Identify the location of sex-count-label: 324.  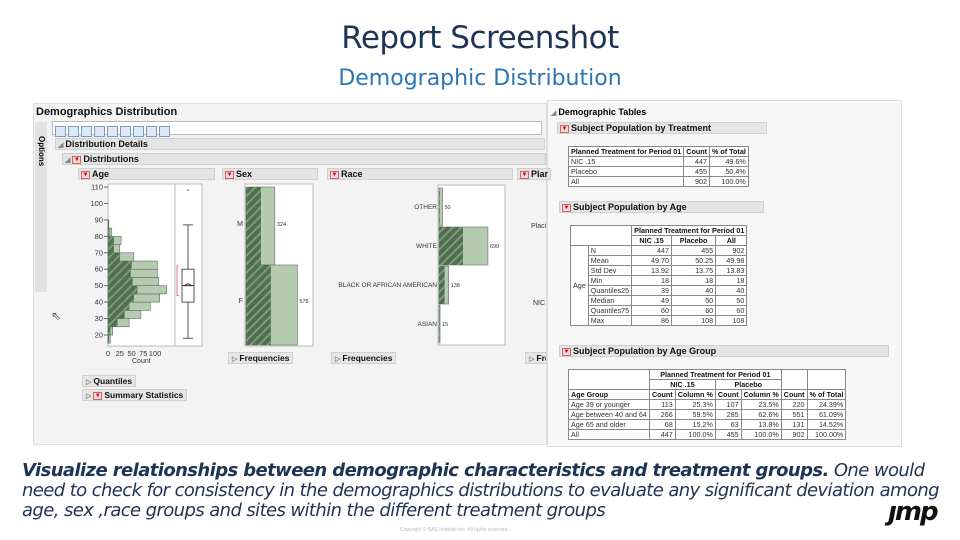
(281, 225).